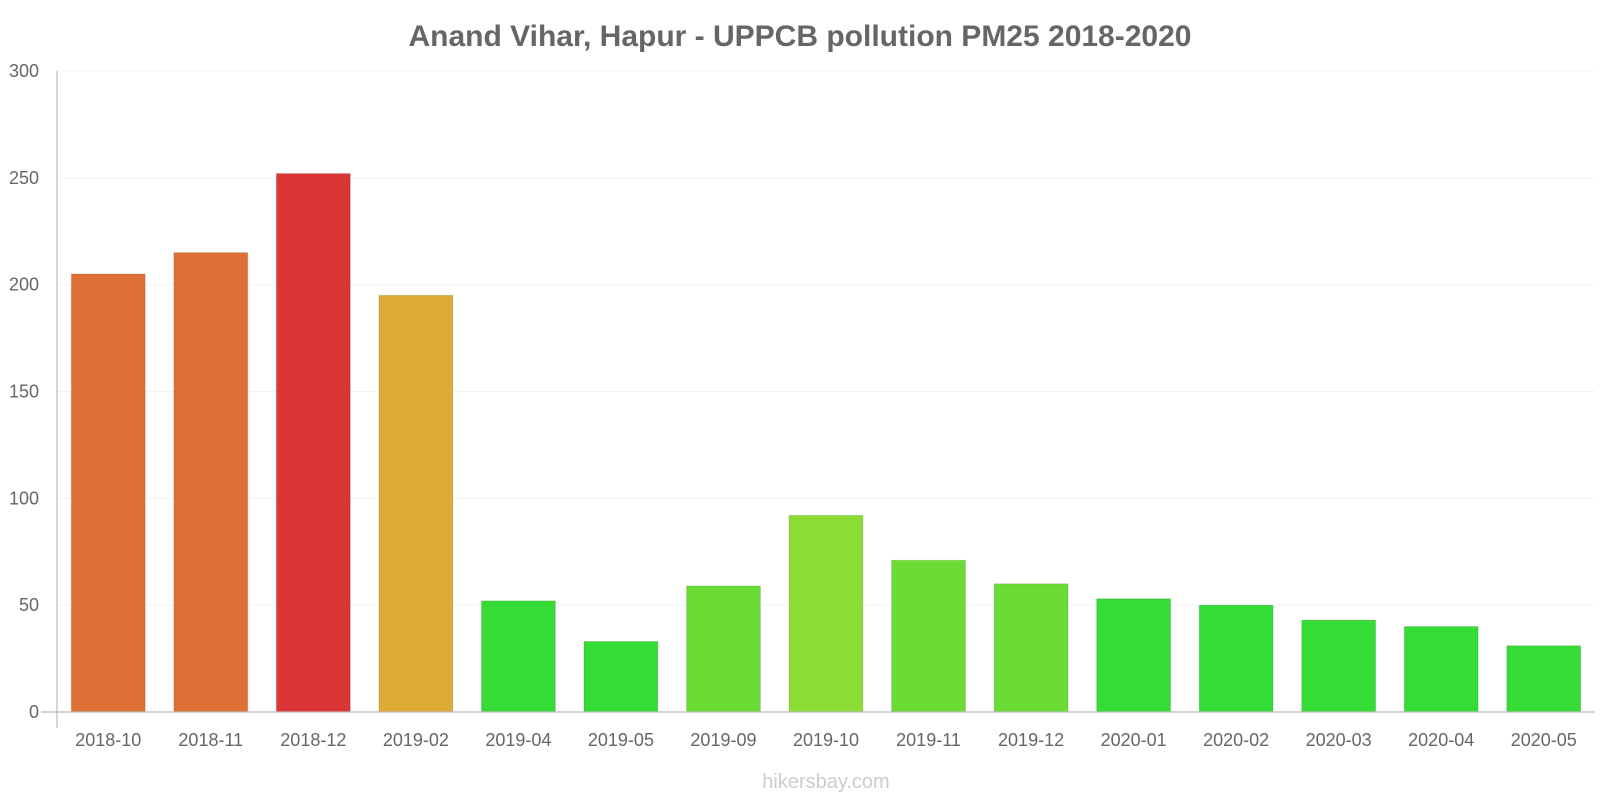 Image resolution: width=1600 pixels, height=800 pixels. Describe the element at coordinates (1031, 740) in the screenshot. I see `x-tick-label: 2019-12` at that location.